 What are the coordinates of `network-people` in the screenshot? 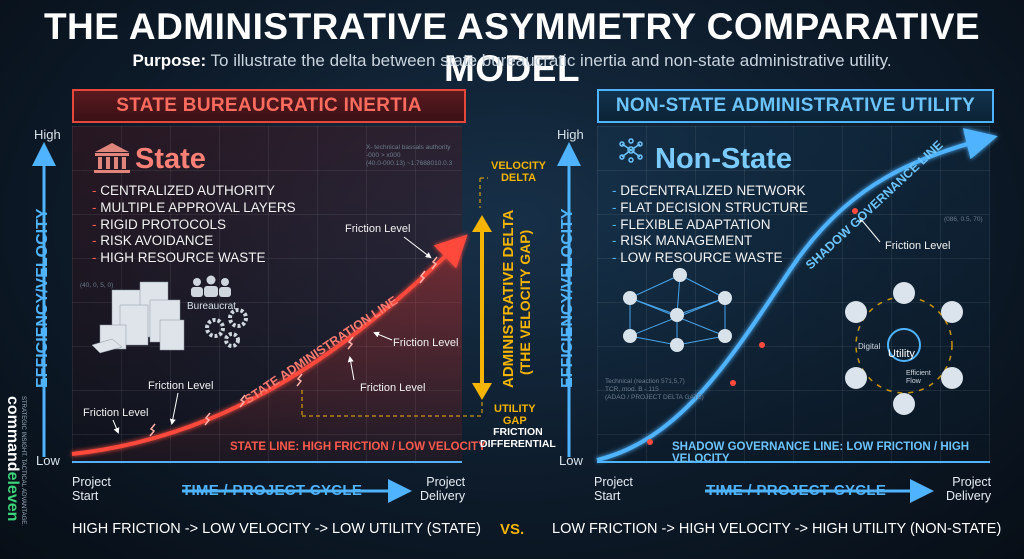 It's located at (677, 310).